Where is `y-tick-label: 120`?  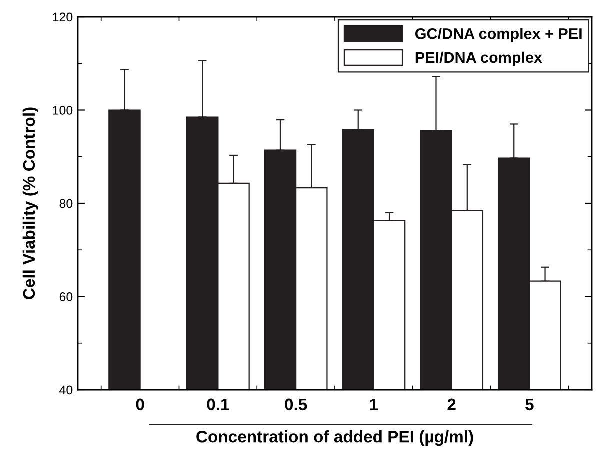 y-tick-label: 120 is located at coordinates (63, 17).